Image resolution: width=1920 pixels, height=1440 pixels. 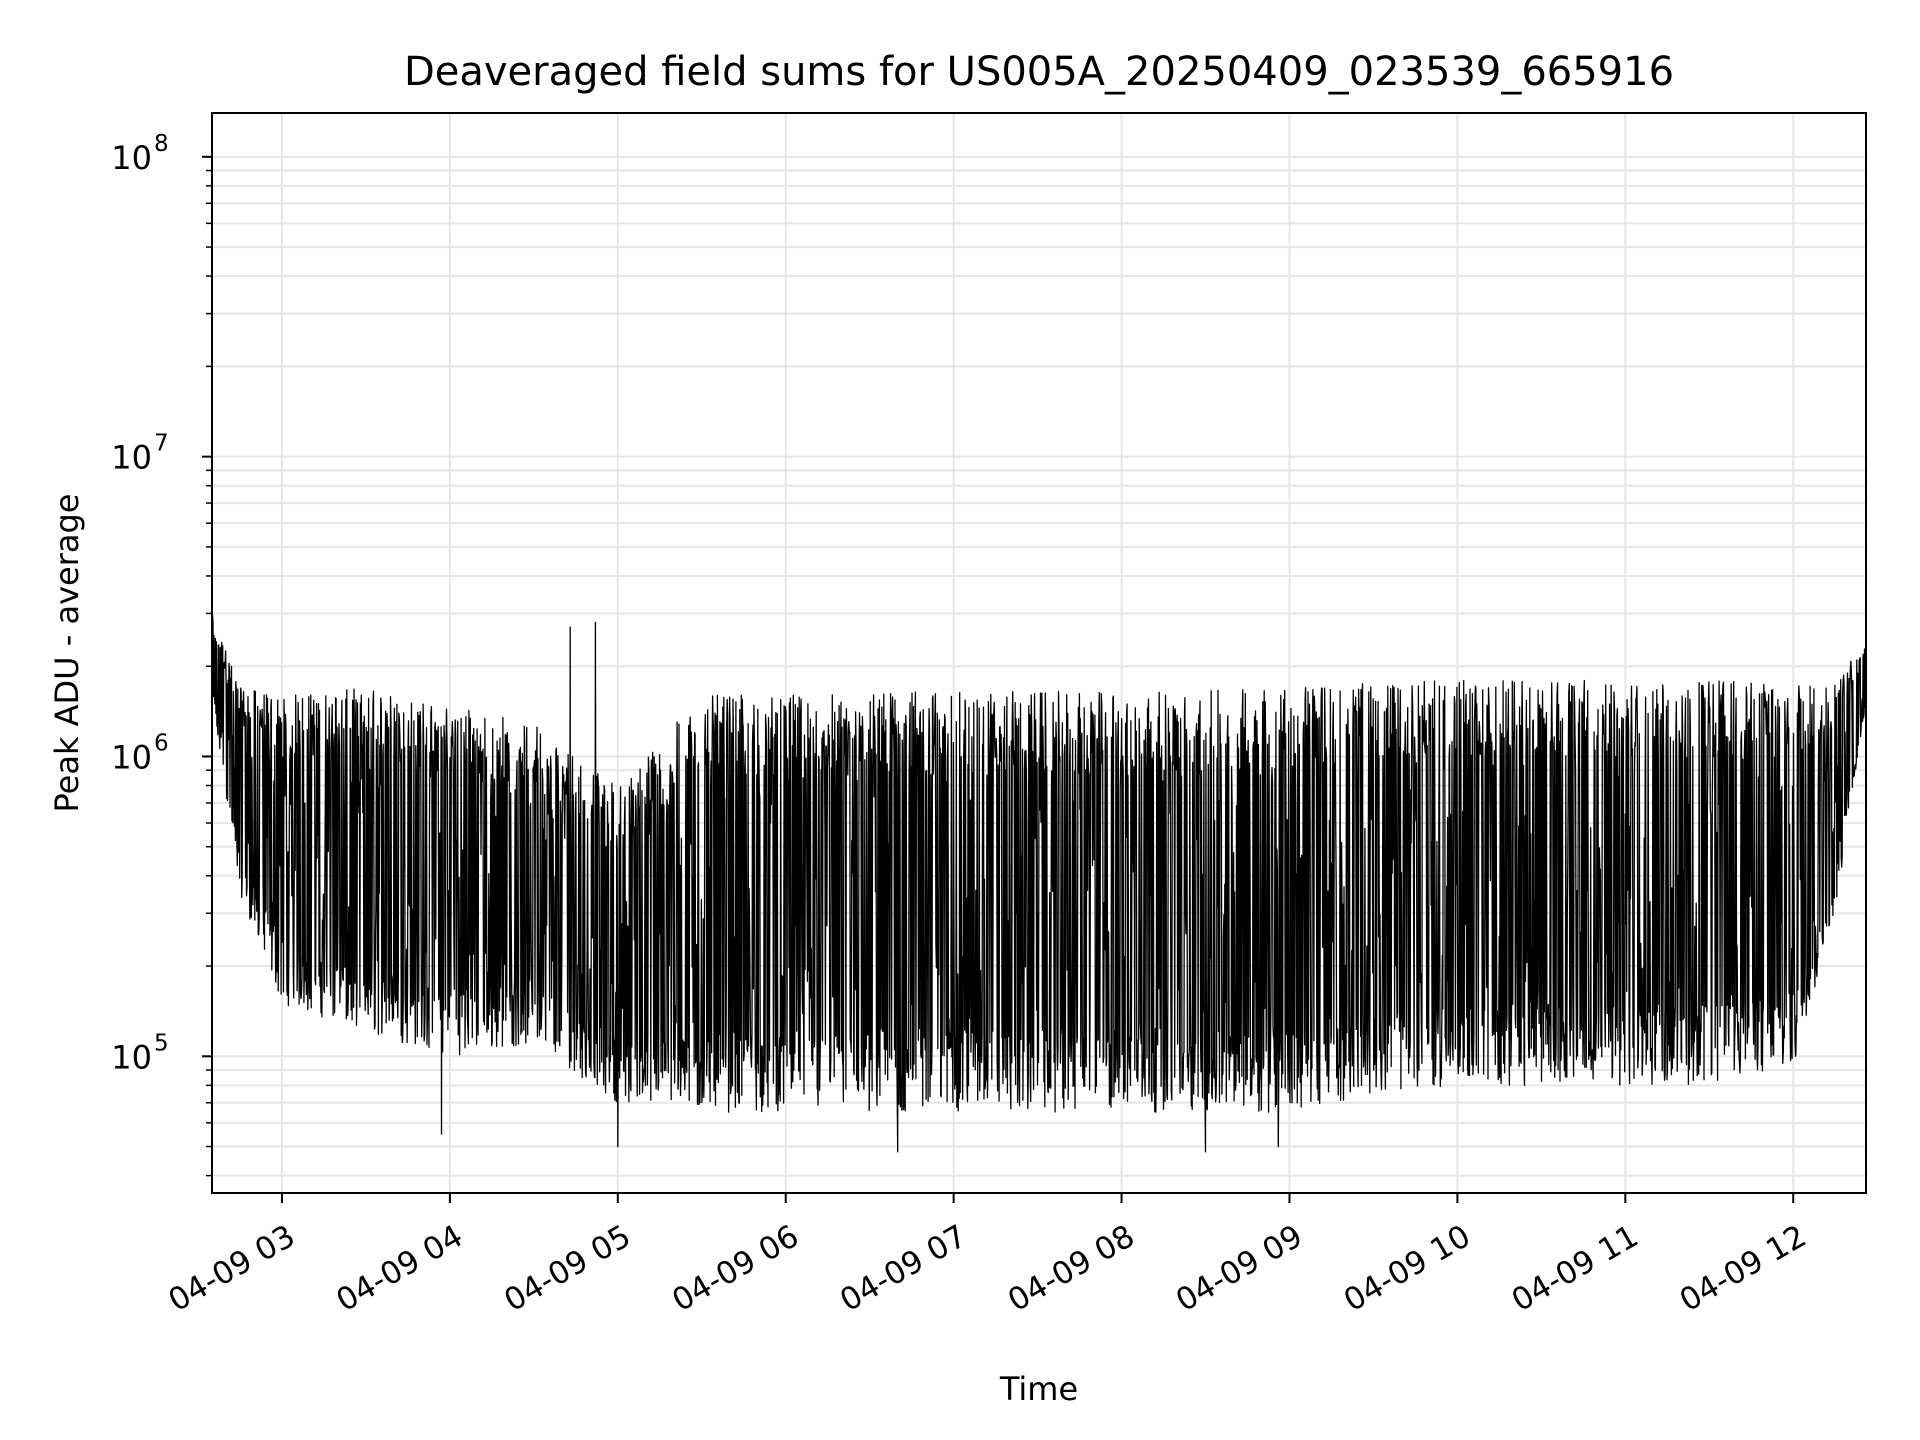 I want to click on y-axis-label: Peak ADU - average, so click(x=67, y=653).